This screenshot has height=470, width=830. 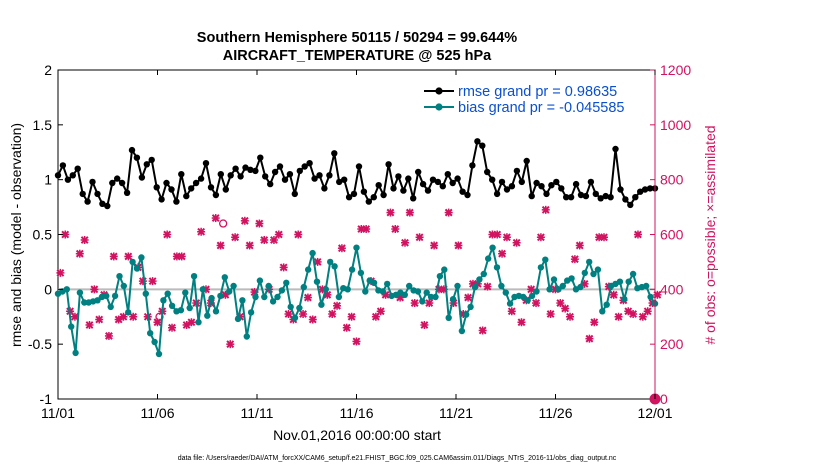 I want to click on x-tick-label: 11/21, so click(x=456, y=413).